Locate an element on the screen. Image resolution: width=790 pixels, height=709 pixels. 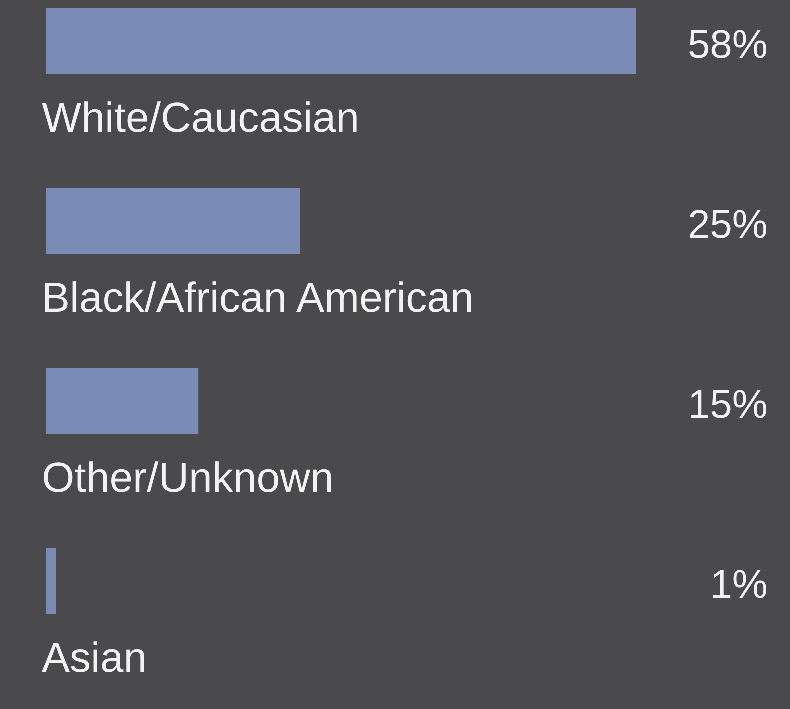
data-label: 15% is located at coordinates (728, 405).